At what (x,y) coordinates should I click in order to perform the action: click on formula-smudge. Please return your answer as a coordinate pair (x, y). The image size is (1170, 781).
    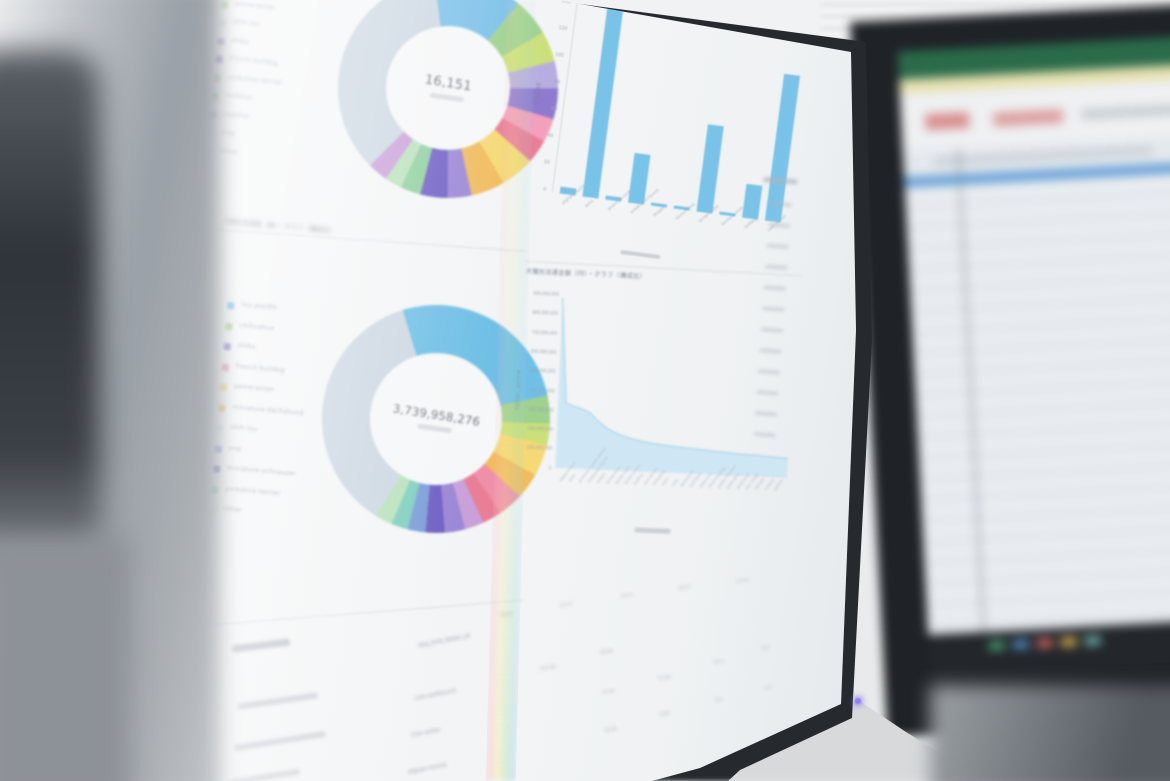
    Looking at the image, I should click on (1043, 156).